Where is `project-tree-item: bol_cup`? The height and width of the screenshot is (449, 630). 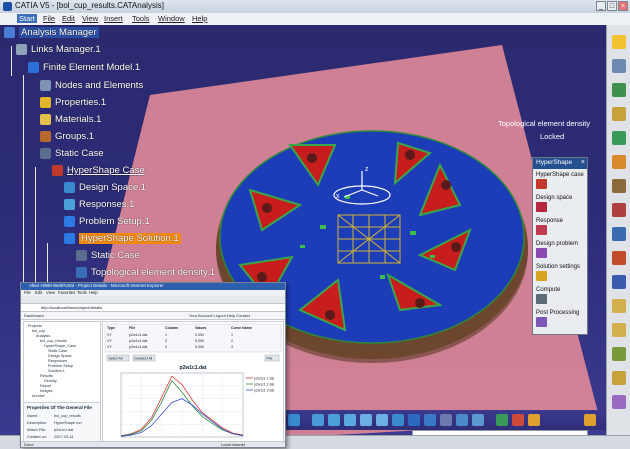
project-tree-item: bol_cup is located at coordinates (39, 331).